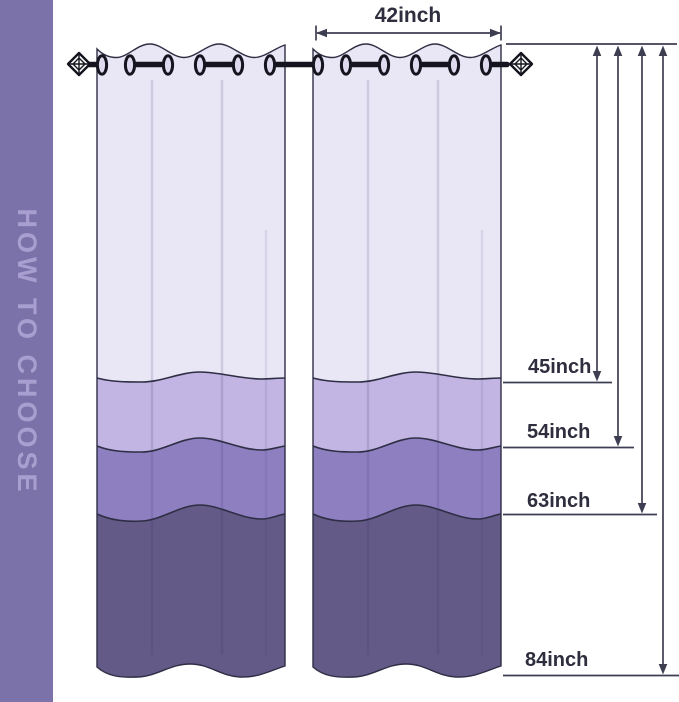  I want to click on width-dimension-arrow, so click(408, 33).